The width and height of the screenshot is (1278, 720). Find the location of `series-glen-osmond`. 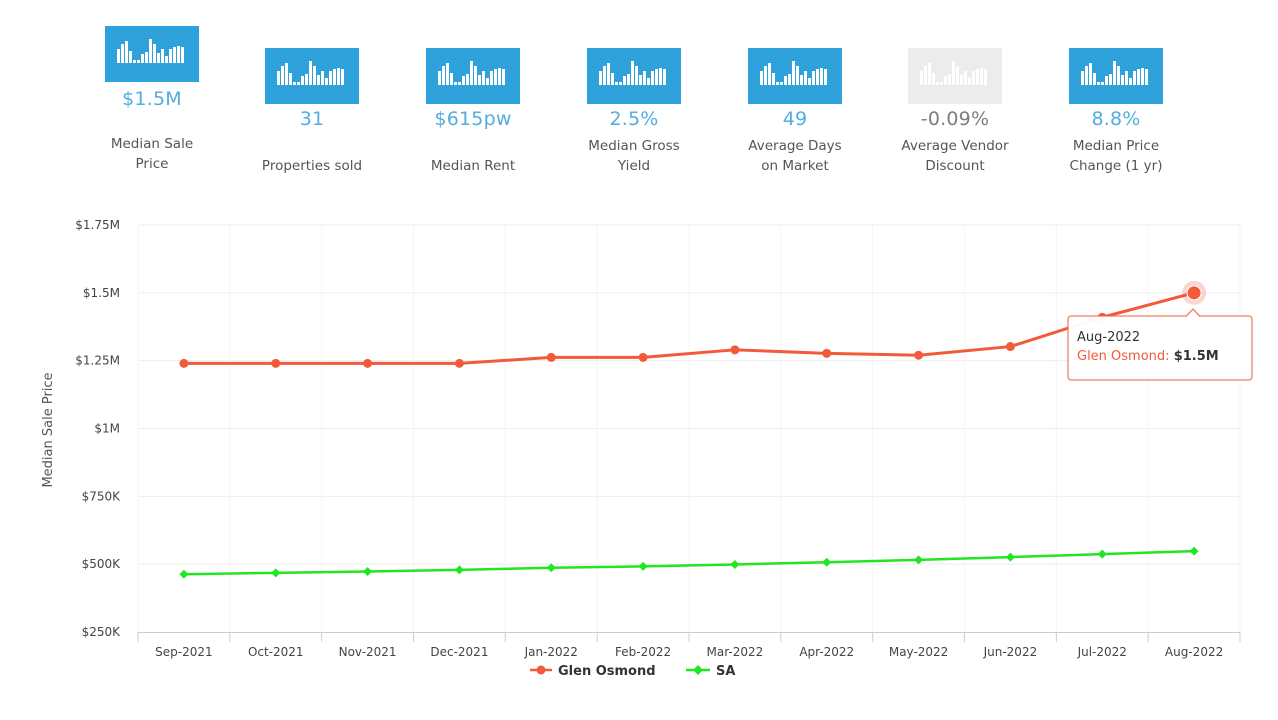

series-glen-osmond is located at coordinates (693, 324).